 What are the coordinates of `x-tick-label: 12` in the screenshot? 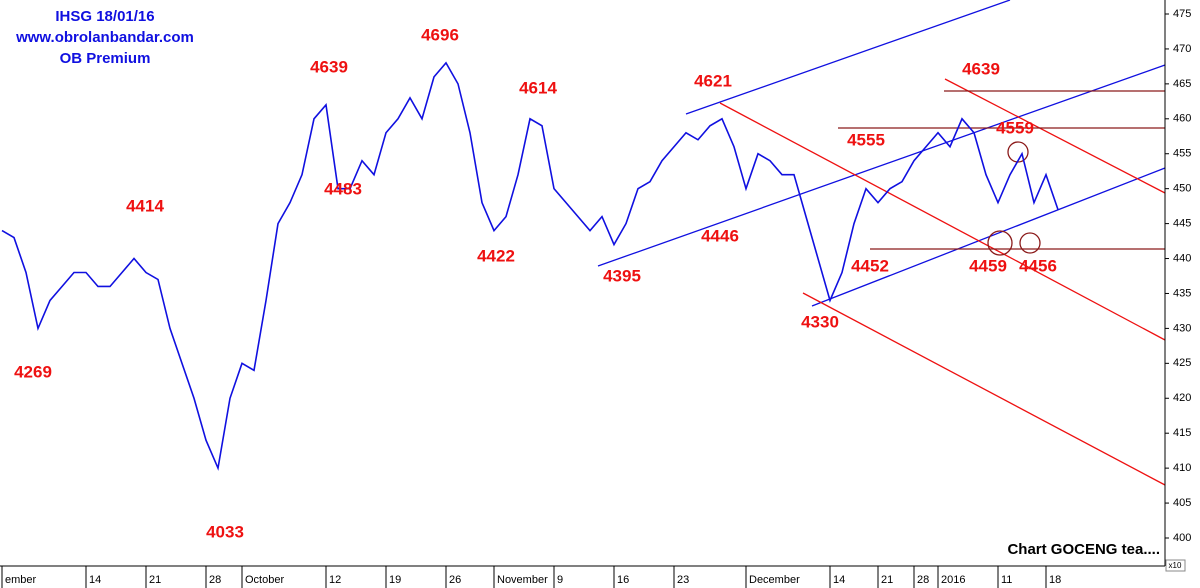 It's located at (335, 580).